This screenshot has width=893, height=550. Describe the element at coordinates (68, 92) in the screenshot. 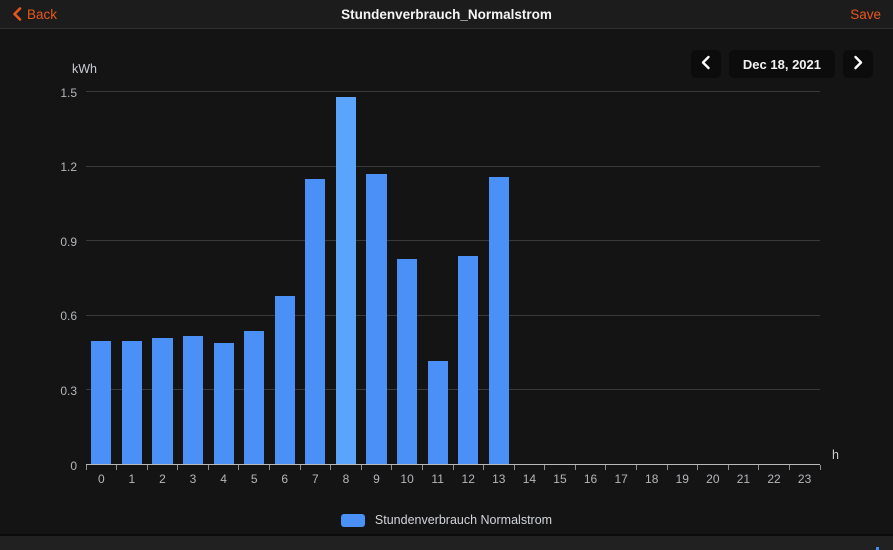

I see `y-tick-label: 1.5` at that location.